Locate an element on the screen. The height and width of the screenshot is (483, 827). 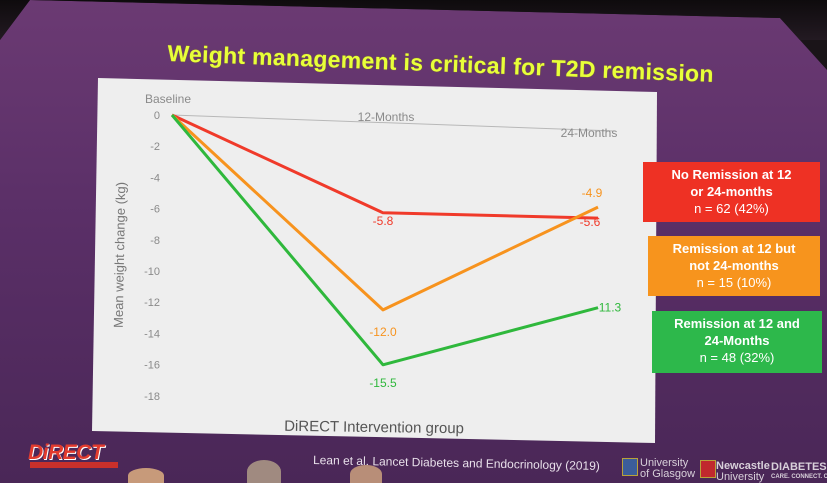
legend-remission-12-only-label: Remission at 12 but not 24-months is located at coordinates (734, 257).